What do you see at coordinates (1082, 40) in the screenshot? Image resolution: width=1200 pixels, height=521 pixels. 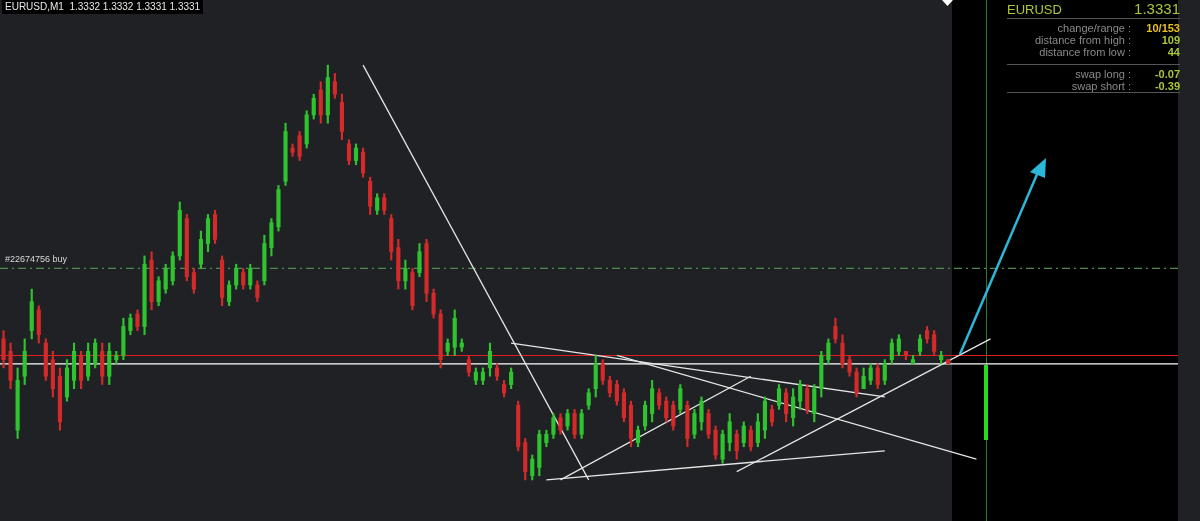 I see `text: distance from high :` at bounding box center [1082, 40].